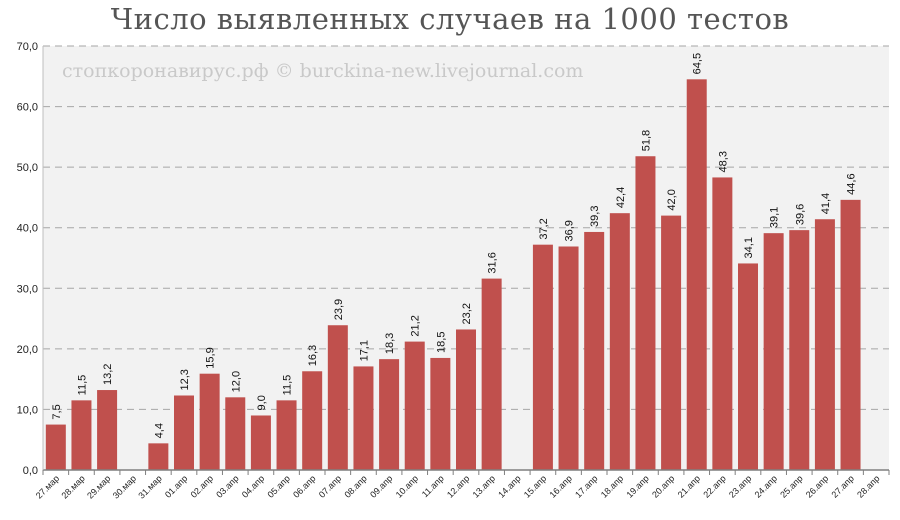  I want to click on x-tick-label: 25.апр, so click(791, 486).